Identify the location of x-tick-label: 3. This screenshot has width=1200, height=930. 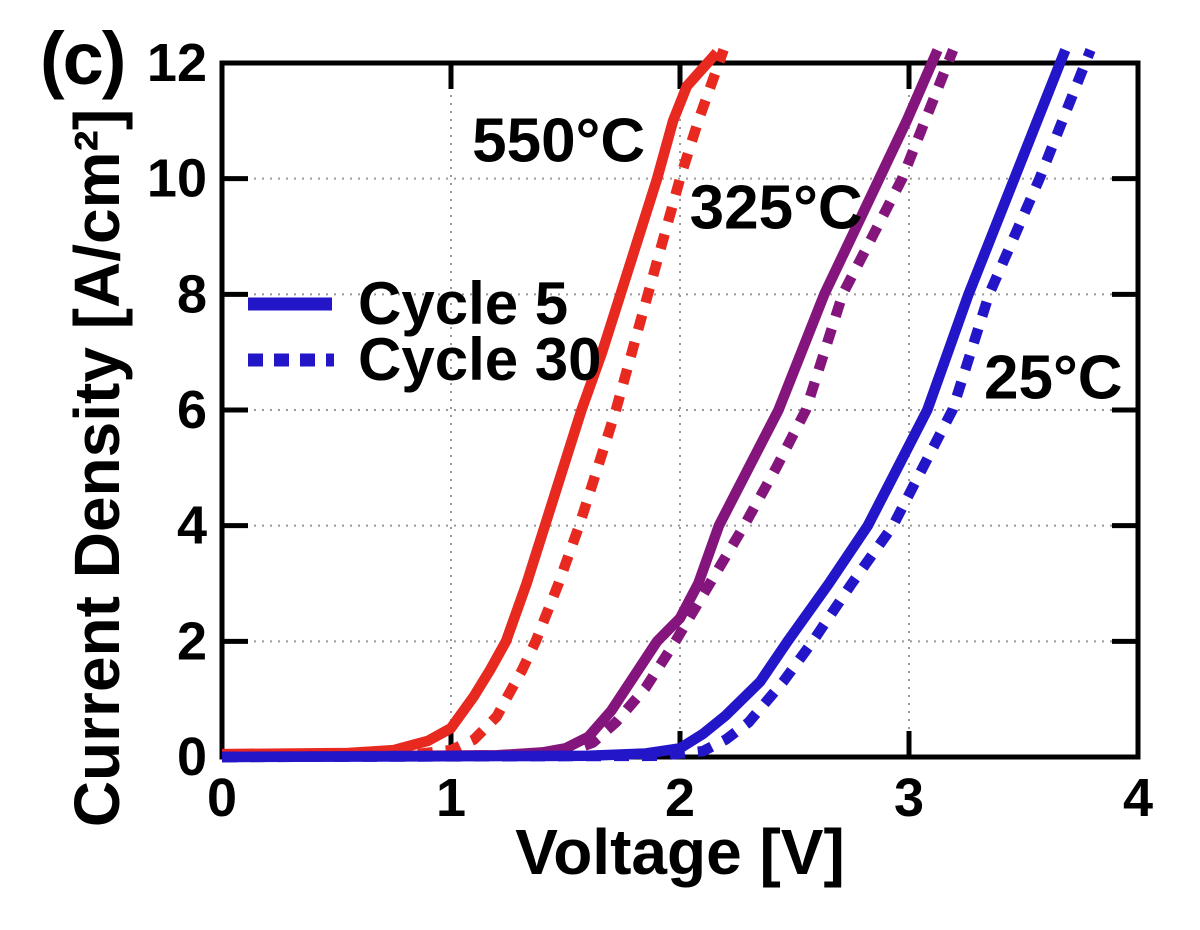
(909, 798).